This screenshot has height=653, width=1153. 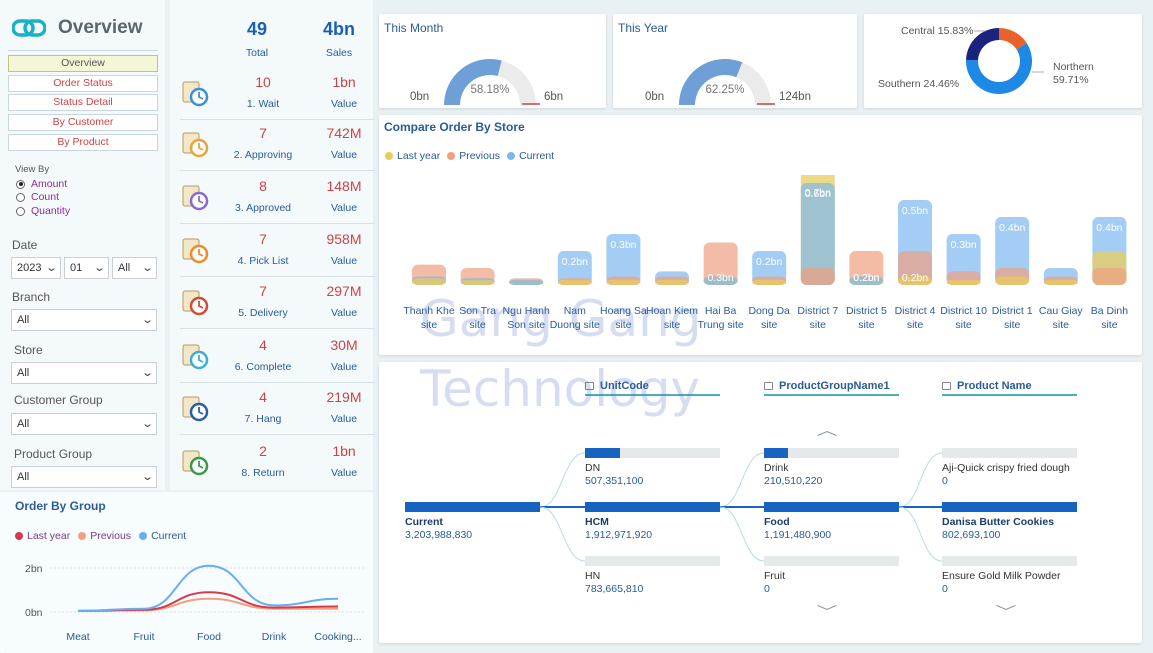 What do you see at coordinates (134, 268) in the screenshot?
I see `day-select: All ⌄` at bounding box center [134, 268].